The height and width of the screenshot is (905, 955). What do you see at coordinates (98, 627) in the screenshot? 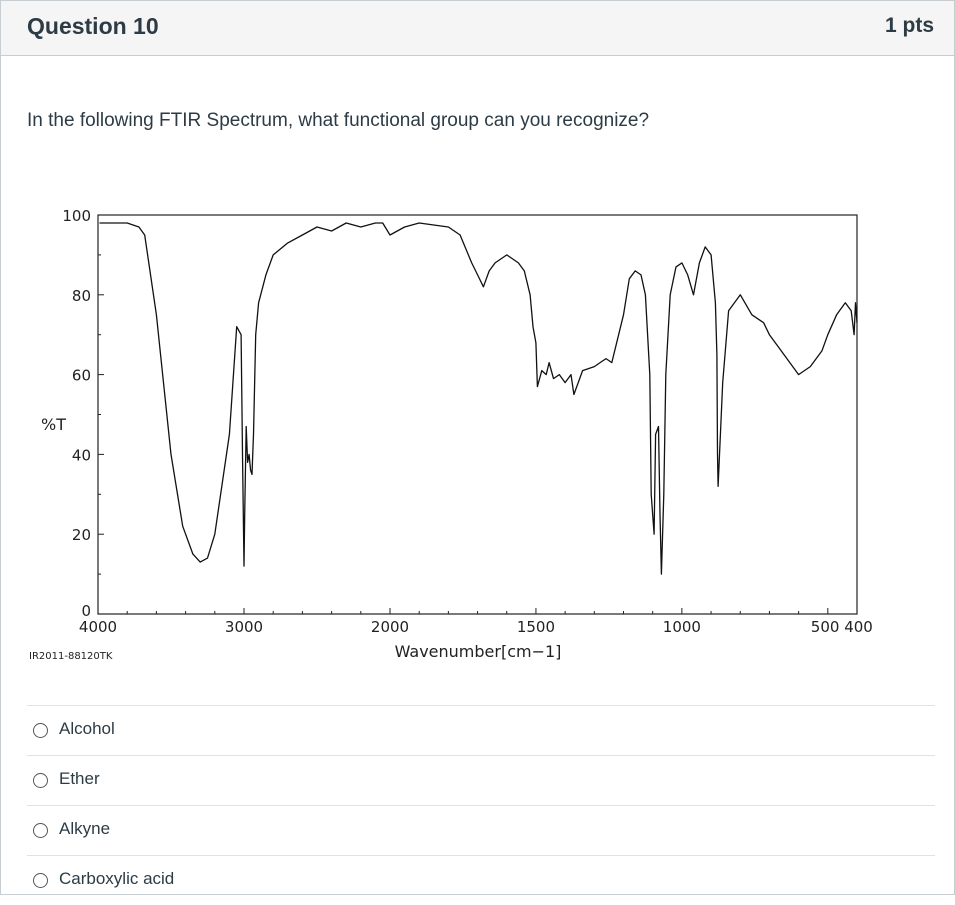
I see `x-tick-label: 4000` at bounding box center [98, 627].